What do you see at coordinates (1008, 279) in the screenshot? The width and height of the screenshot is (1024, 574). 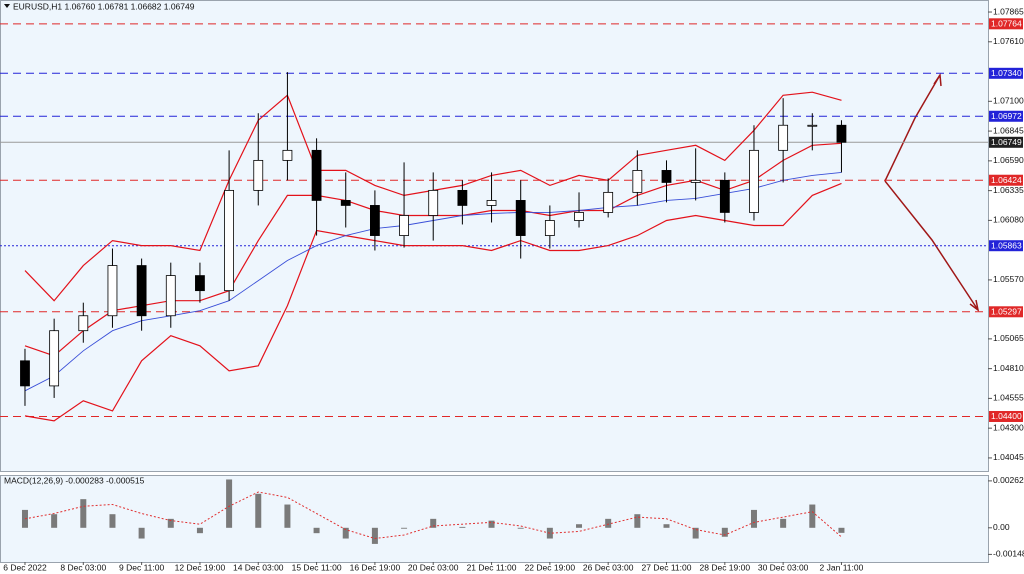 I see `y-tick-label: 1.05570` at bounding box center [1008, 279].